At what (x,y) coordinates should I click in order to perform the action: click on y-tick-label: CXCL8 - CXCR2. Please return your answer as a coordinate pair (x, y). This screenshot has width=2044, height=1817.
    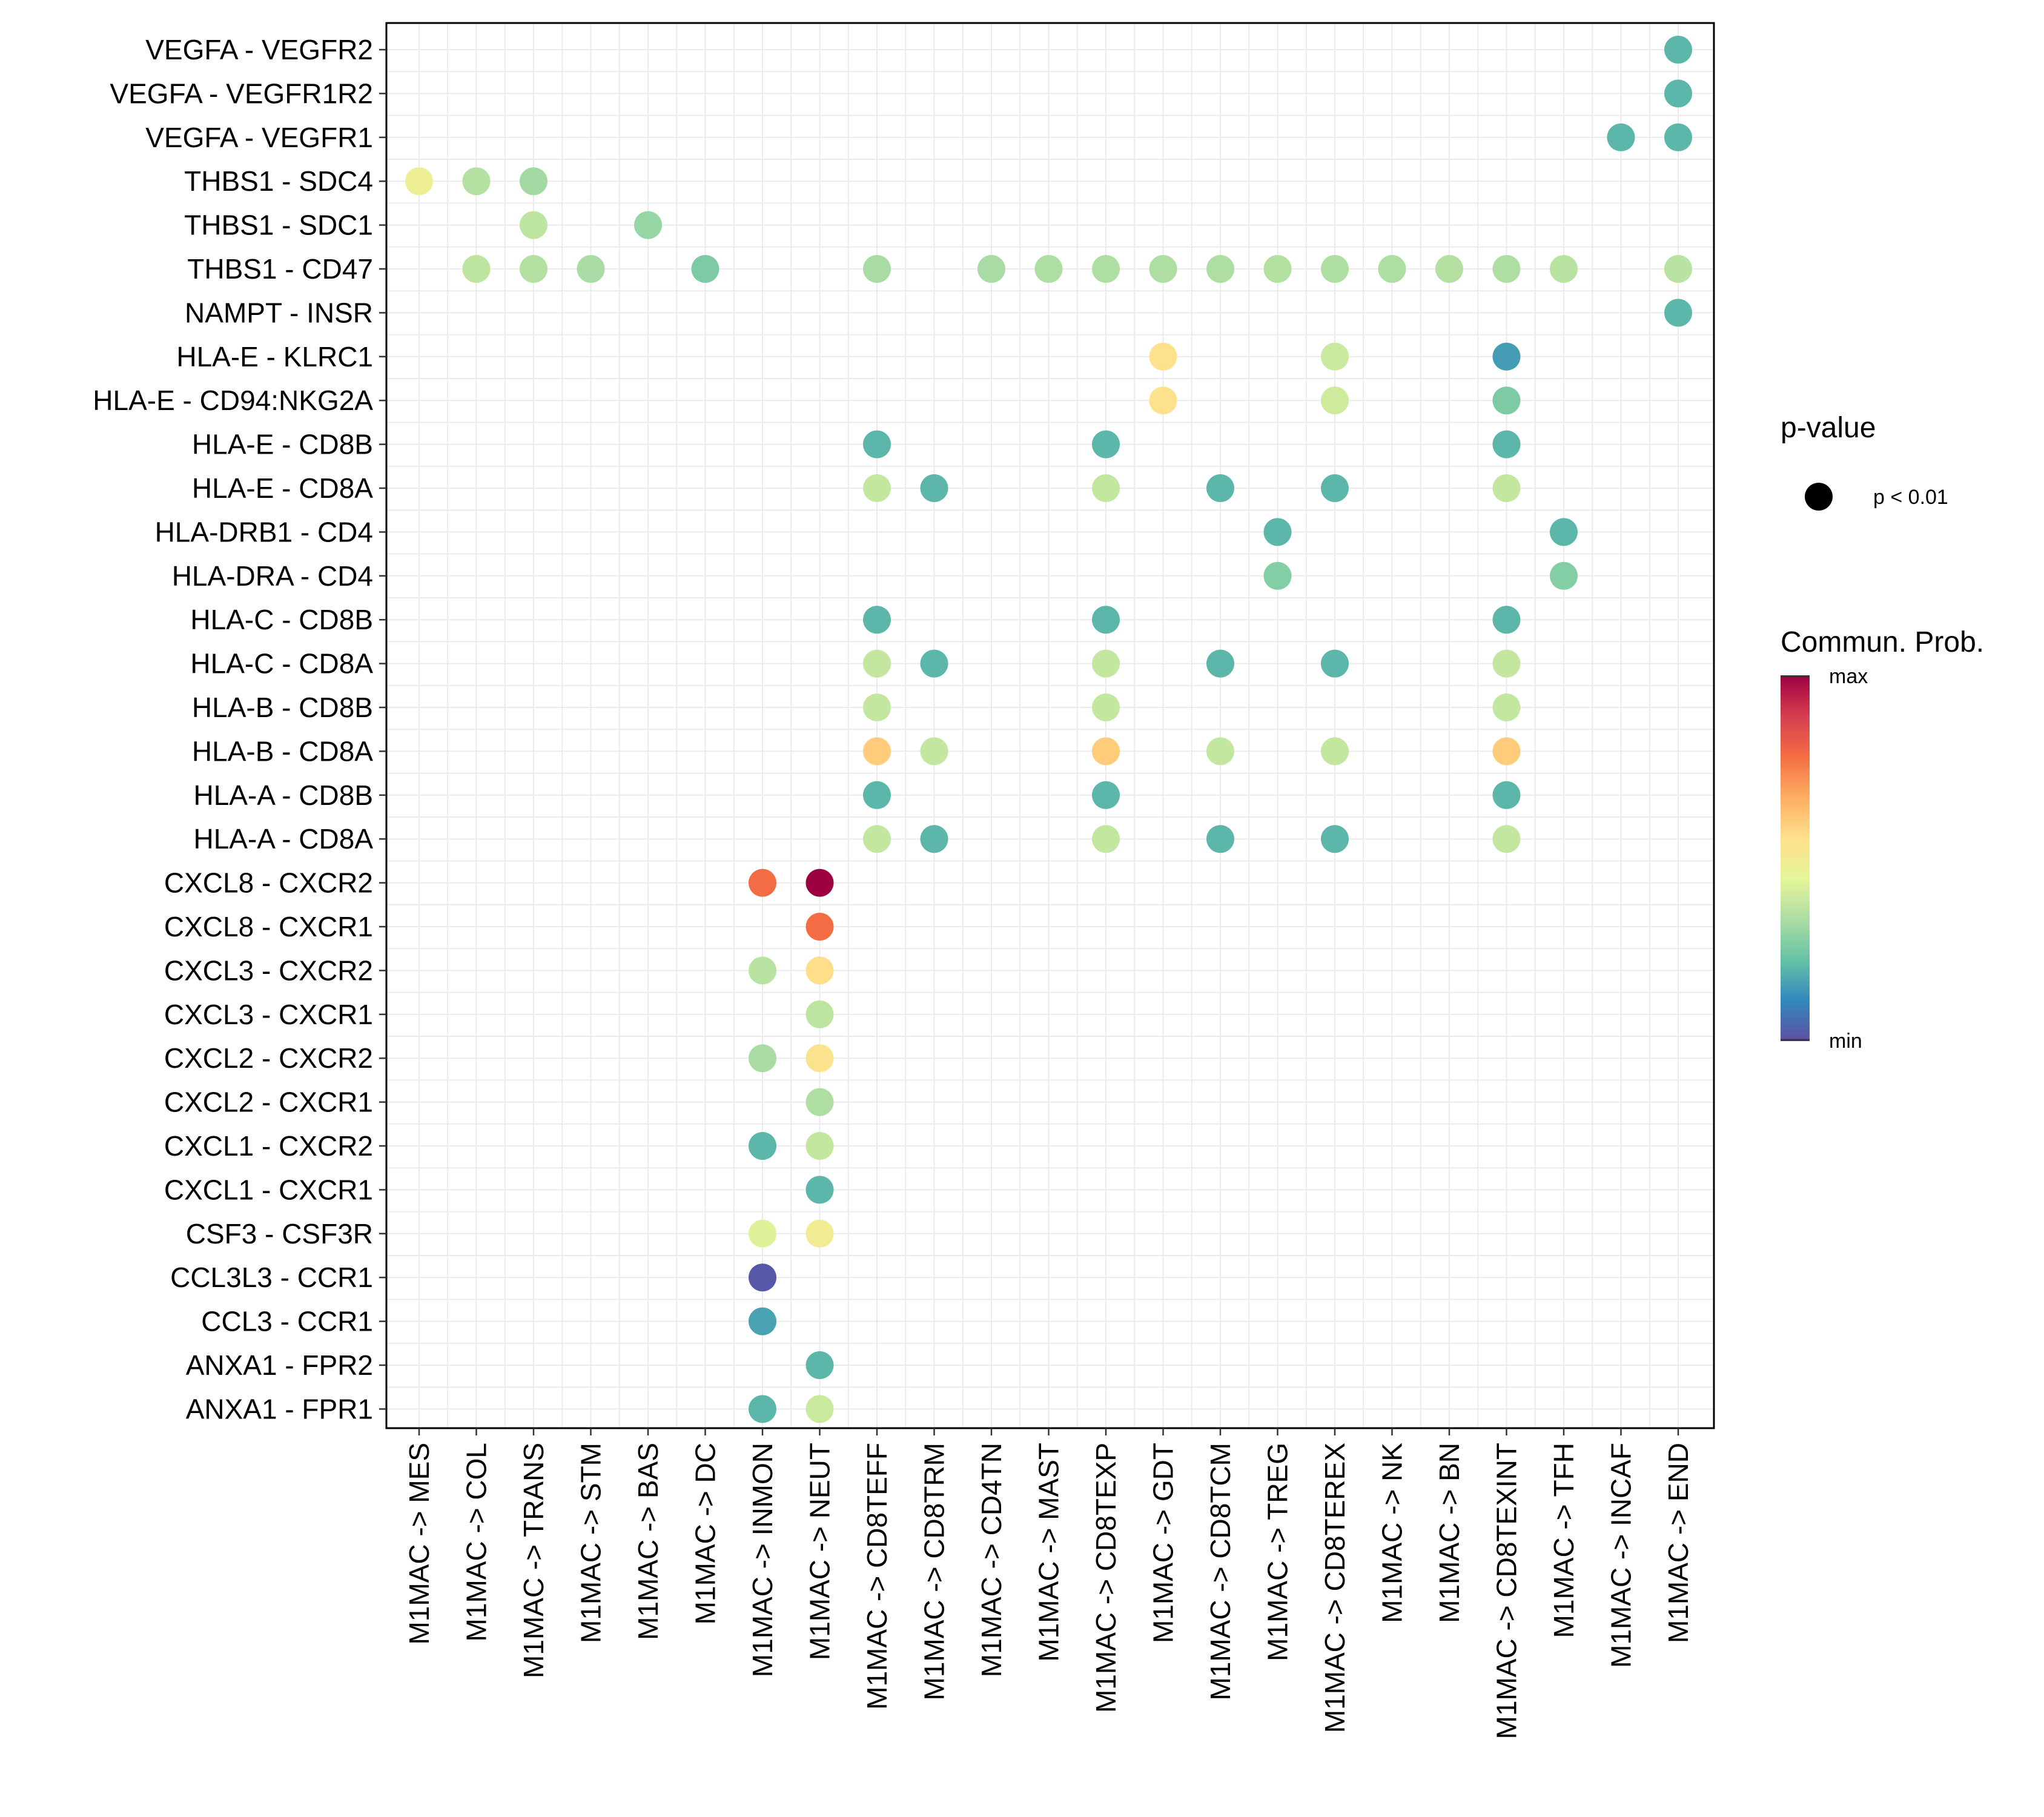
    Looking at the image, I should click on (268, 883).